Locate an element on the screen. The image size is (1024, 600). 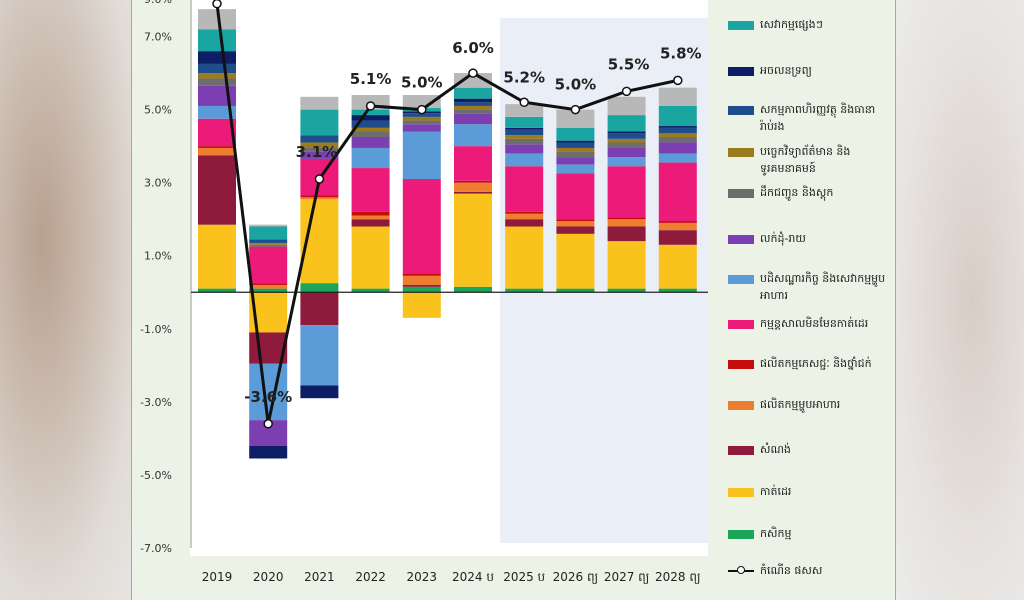
x-tick-label: 2025 ប is located at coordinates (524, 577).